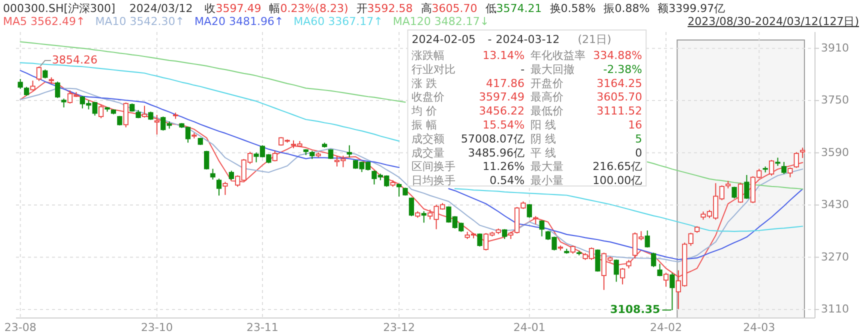  Describe the element at coordinates (444, 39) in the screenshot. I see `annotation: 2024-02-05` at that location.